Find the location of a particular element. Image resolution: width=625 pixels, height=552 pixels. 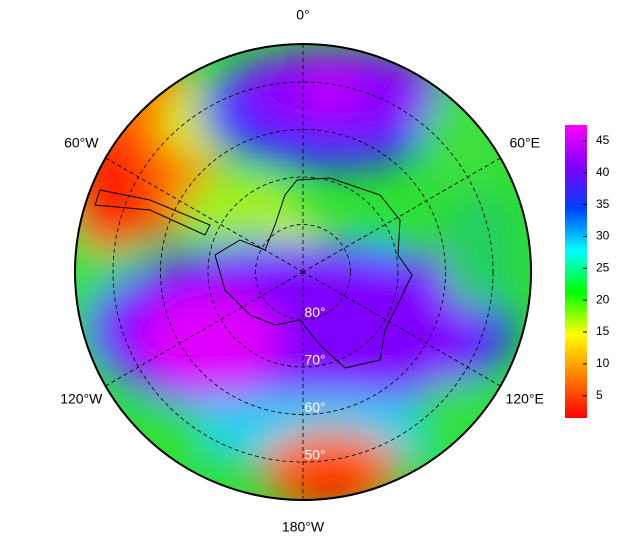

longitude-label: 60°E is located at coordinates (524, 143).